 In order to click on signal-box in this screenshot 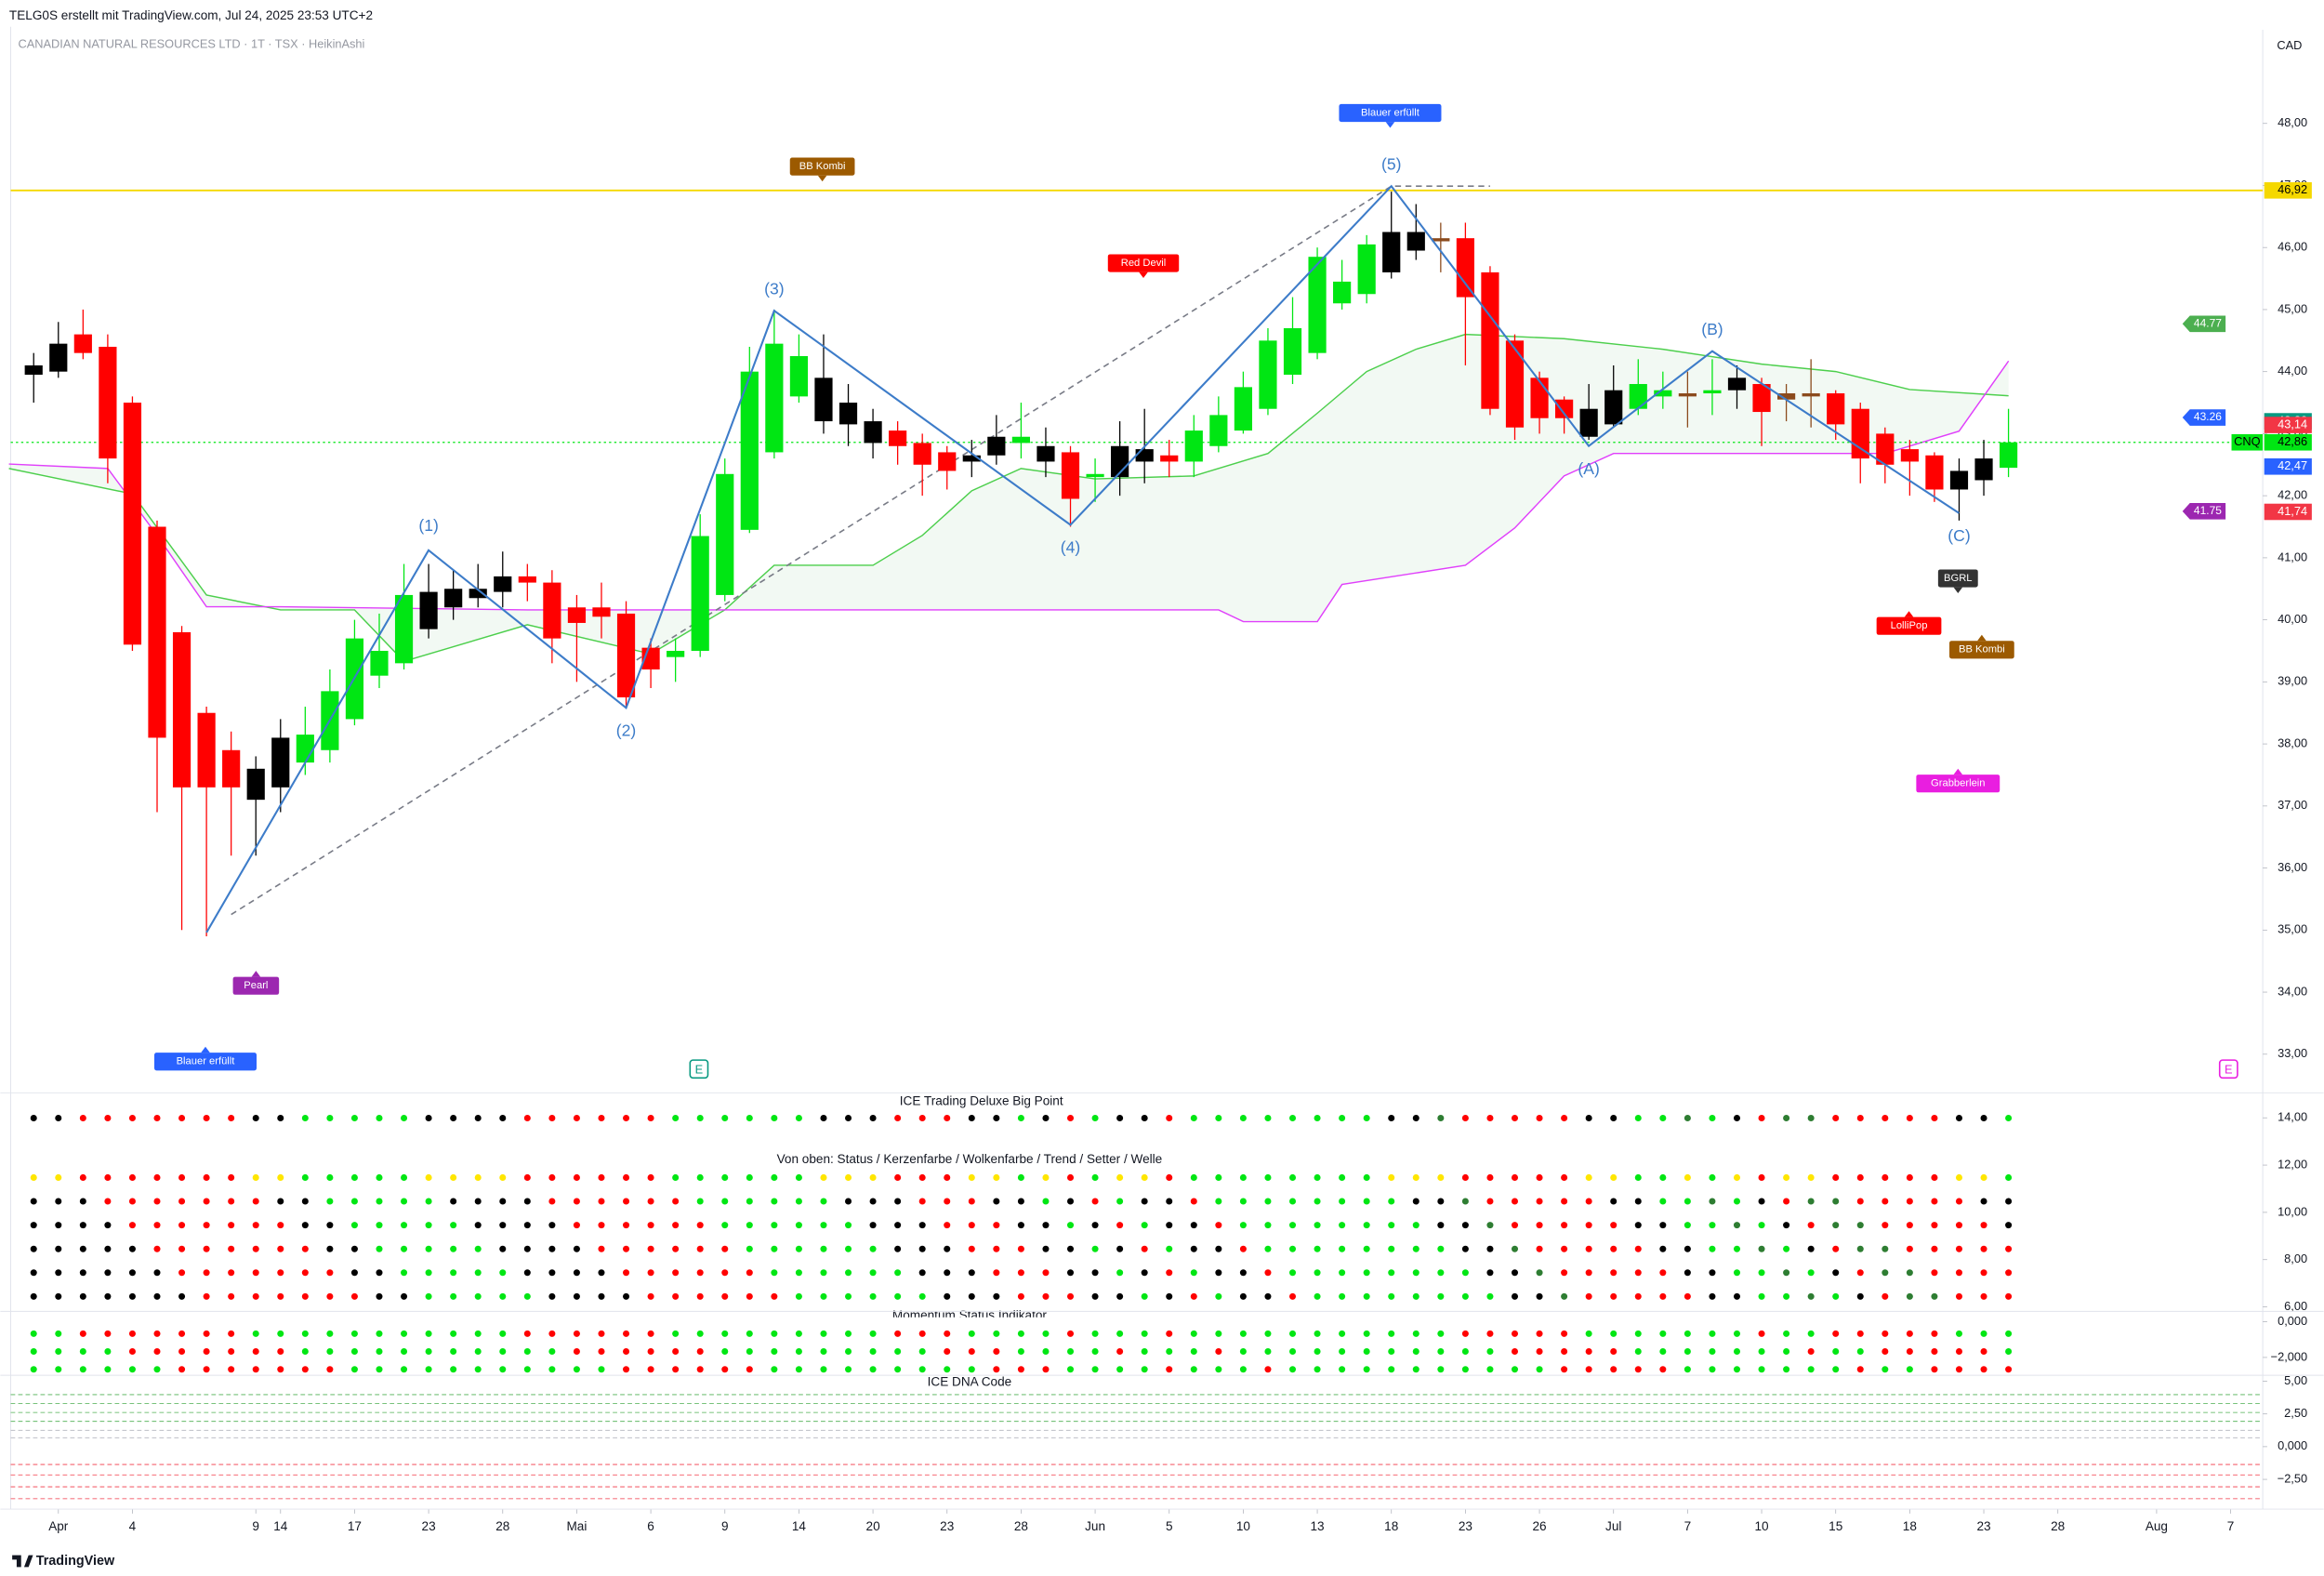, I will do `click(1958, 784)`.